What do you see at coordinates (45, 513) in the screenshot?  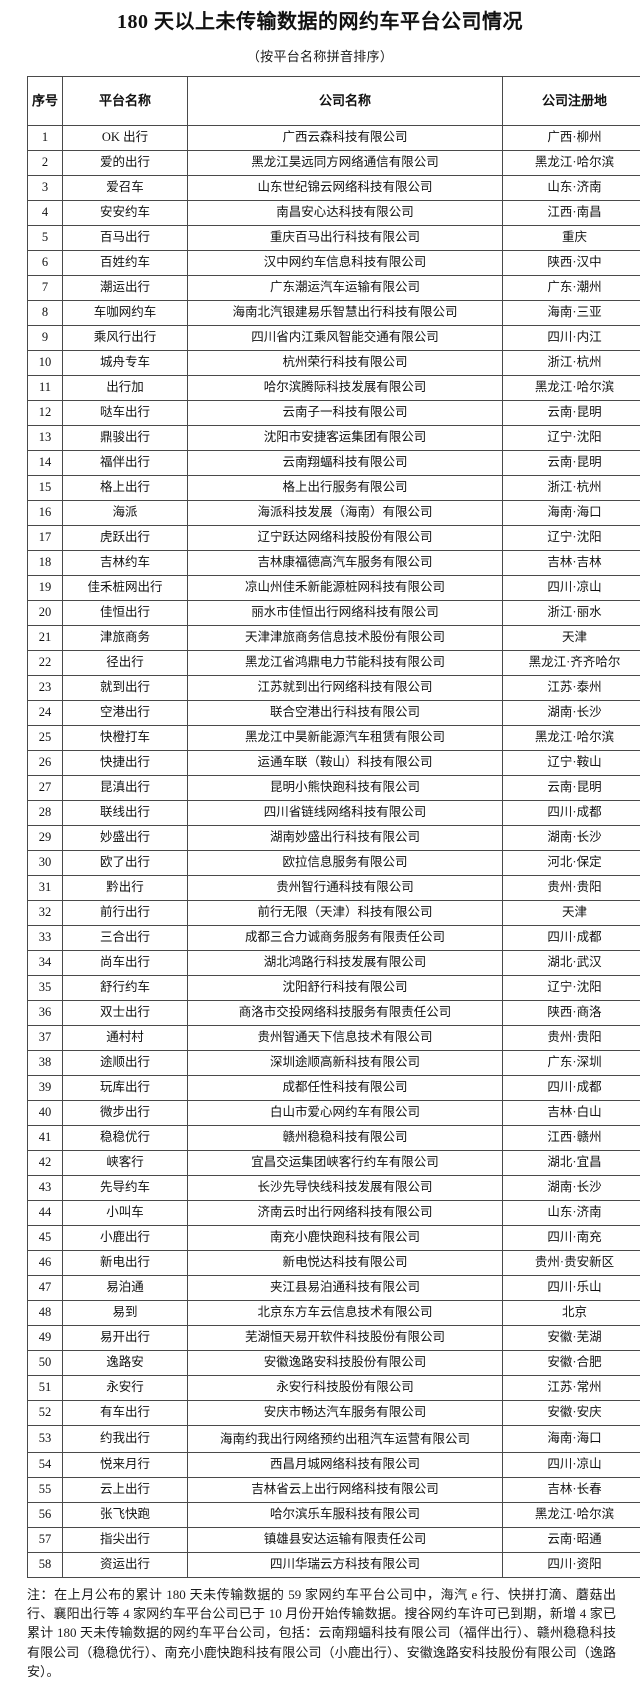 I see `cell-index: 16` at bounding box center [45, 513].